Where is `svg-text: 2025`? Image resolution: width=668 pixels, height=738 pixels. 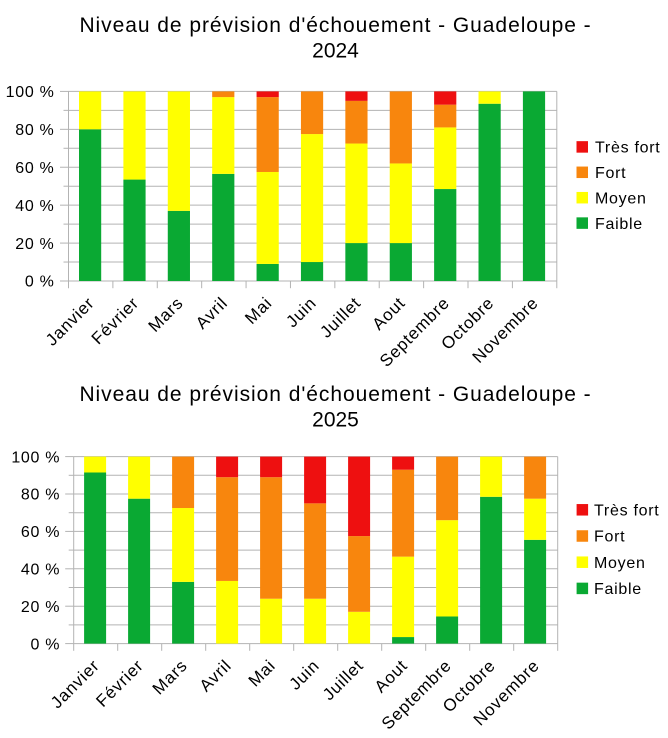
svg-text: 2025 is located at coordinates (335, 419).